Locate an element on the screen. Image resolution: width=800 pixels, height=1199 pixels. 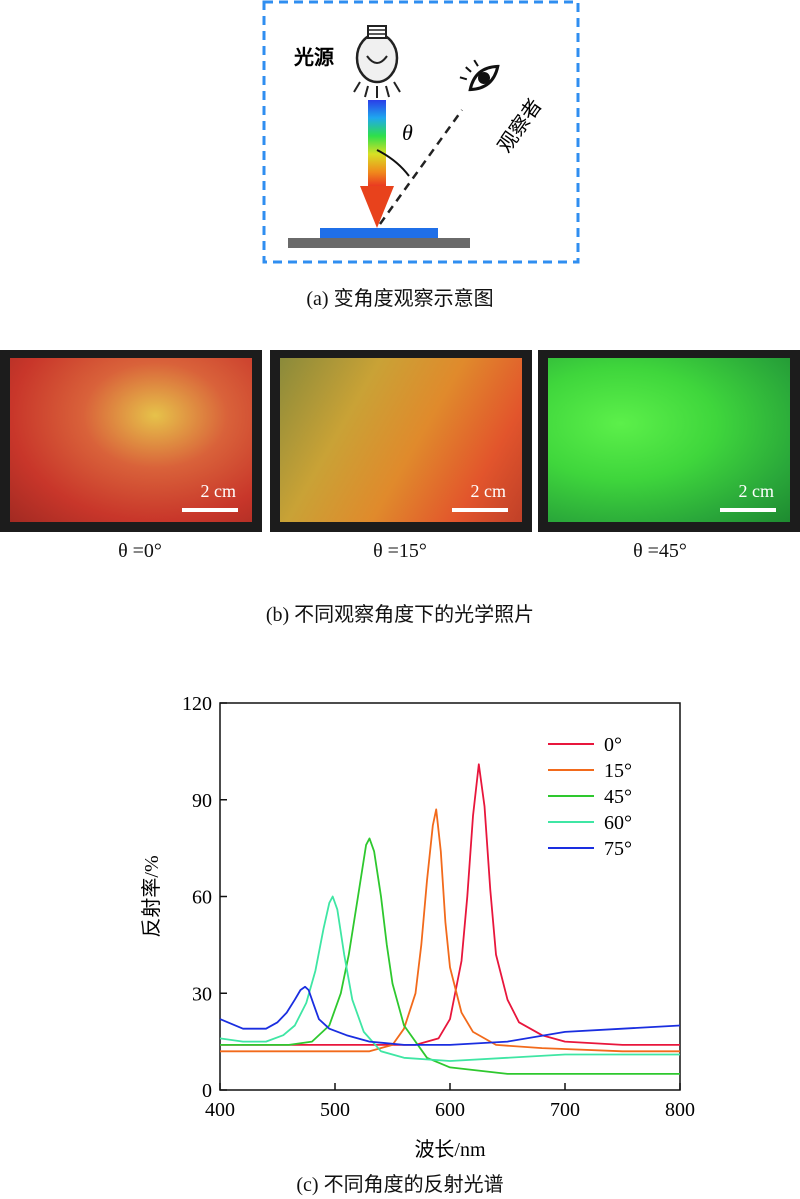
observer-label: 观察者 is located at coordinates (519, 126).